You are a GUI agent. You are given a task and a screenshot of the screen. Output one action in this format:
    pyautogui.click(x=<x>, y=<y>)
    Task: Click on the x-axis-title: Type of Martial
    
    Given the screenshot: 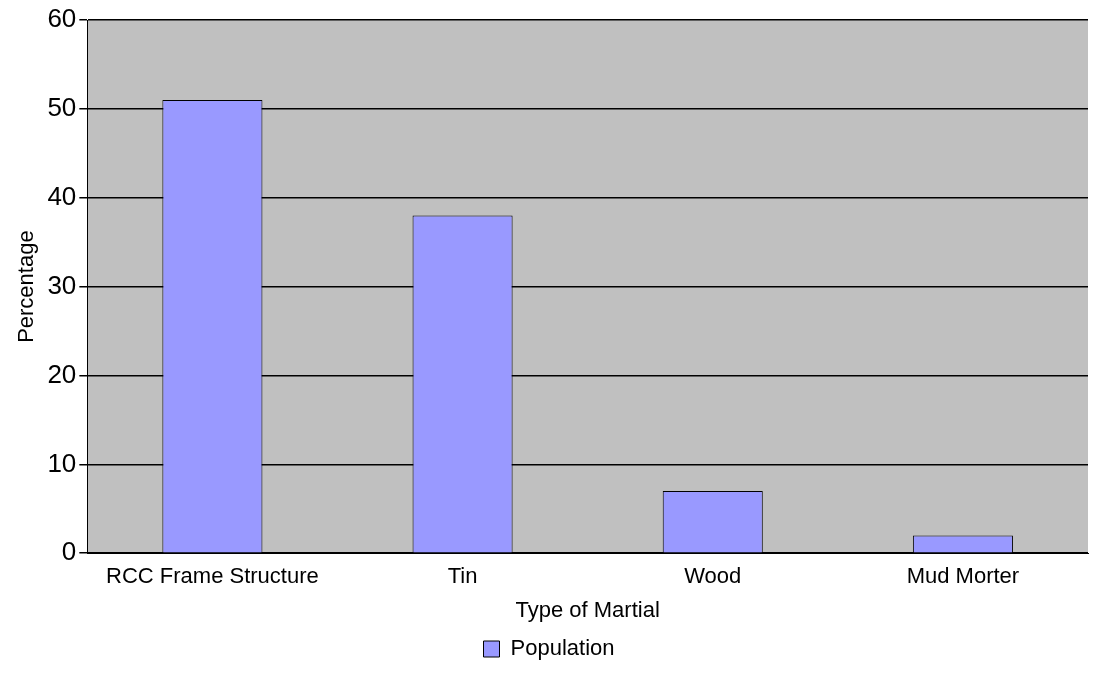 What is the action you would take?
    pyautogui.click(x=587, y=609)
    